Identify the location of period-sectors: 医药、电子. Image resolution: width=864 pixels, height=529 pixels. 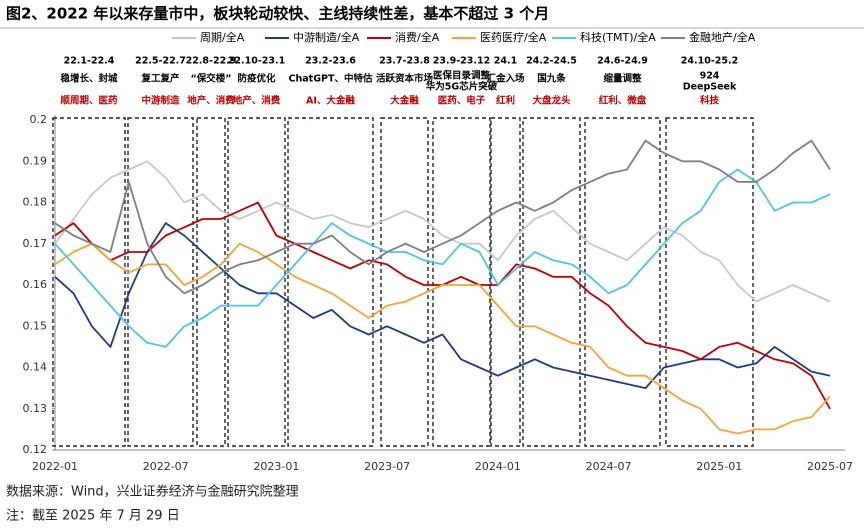
(462, 101).